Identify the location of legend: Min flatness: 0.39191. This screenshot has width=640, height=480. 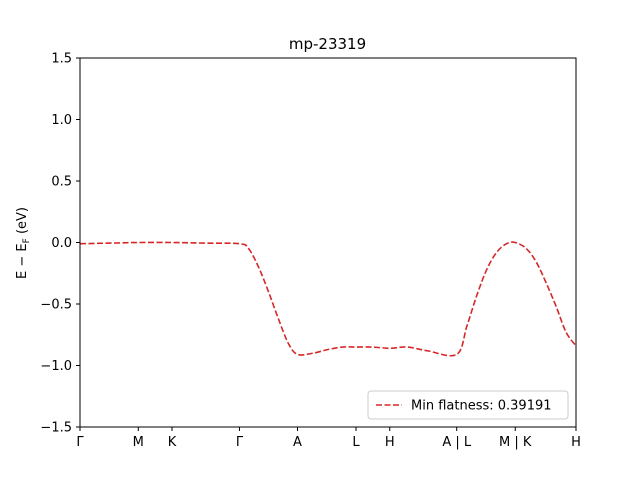
(468, 405).